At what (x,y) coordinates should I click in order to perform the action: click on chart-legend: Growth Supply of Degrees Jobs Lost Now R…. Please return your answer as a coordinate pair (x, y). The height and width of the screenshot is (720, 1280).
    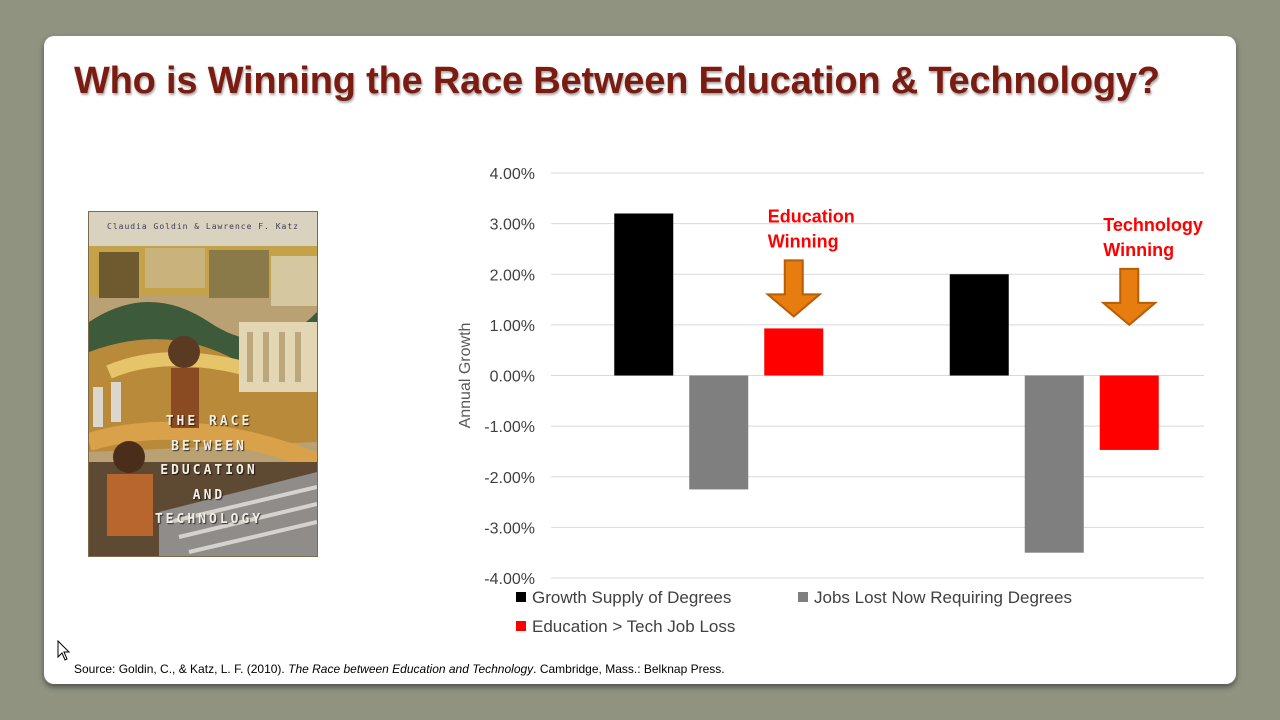
    Looking at the image, I should click on (826, 618).